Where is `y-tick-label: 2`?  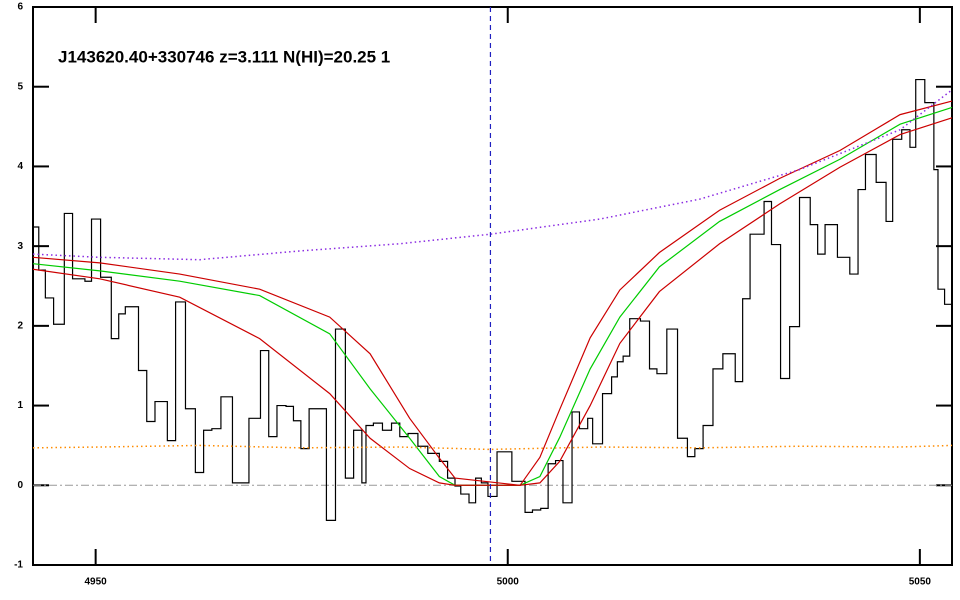 y-tick-label: 2 is located at coordinates (20, 325).